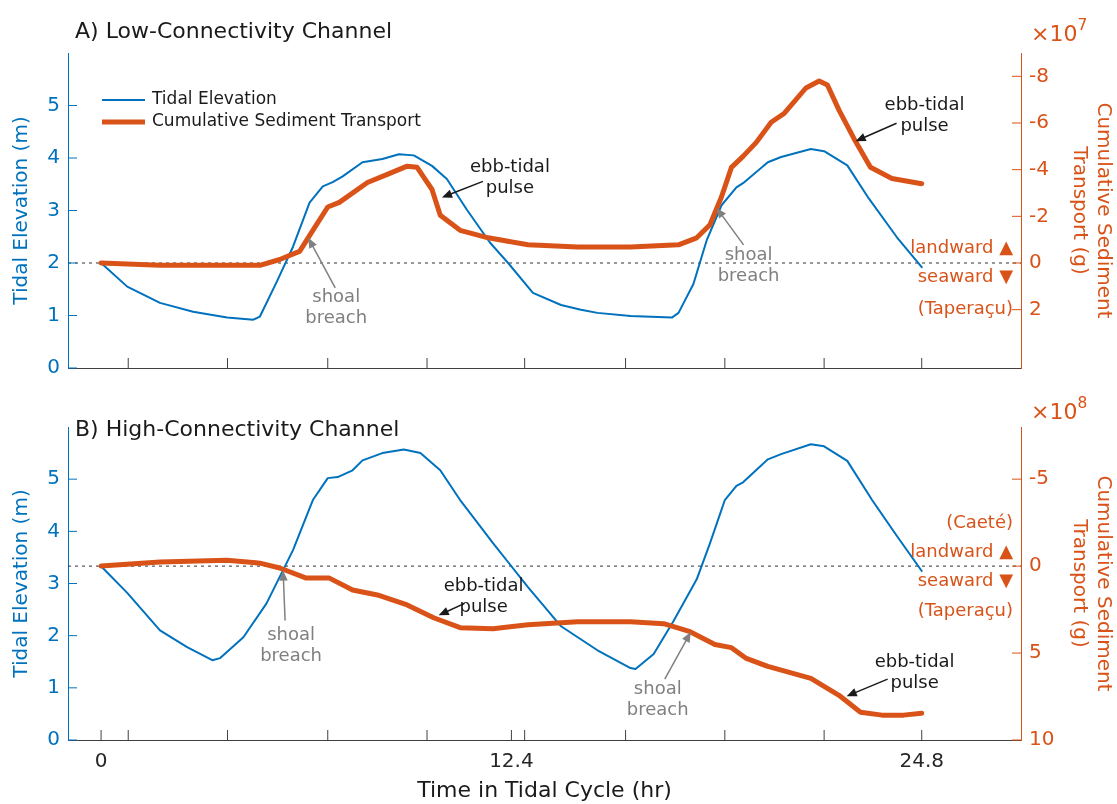  What do you see at coordinates (544, 789) in the screenshot?
I see `x-axis-title: Time in Tidal Cycle (hr)` at bounding box center [544, 789].